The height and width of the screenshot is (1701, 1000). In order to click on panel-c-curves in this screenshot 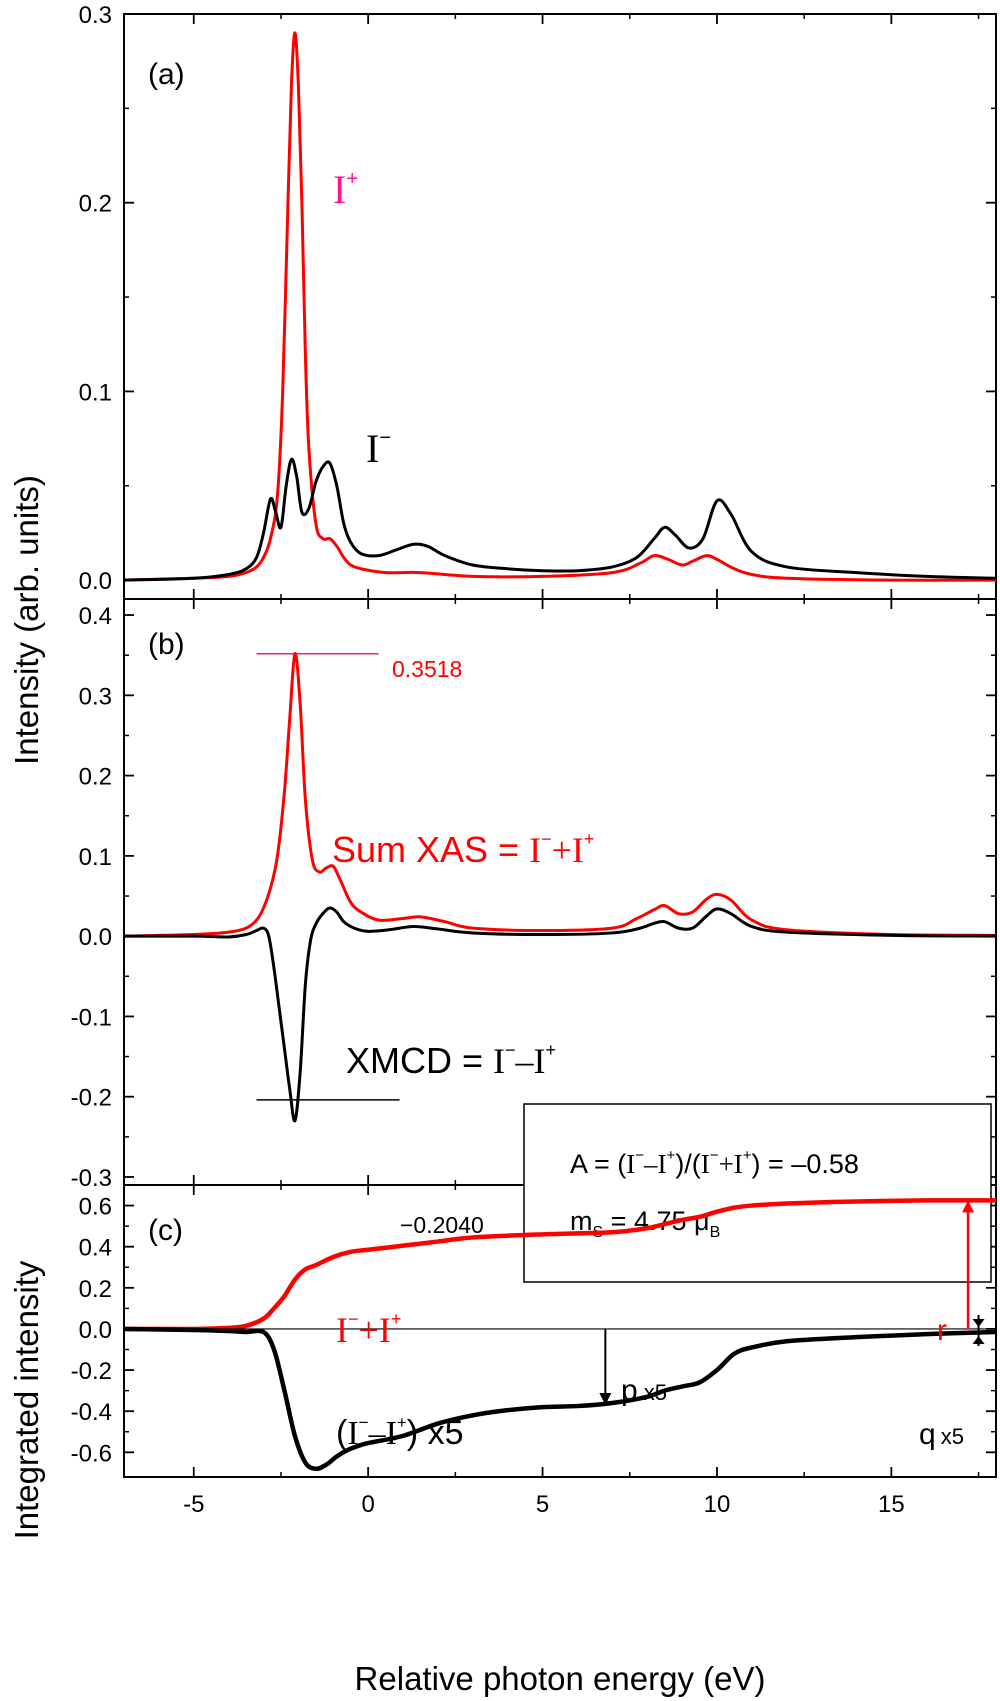, I will do `click(560, 1335)`.